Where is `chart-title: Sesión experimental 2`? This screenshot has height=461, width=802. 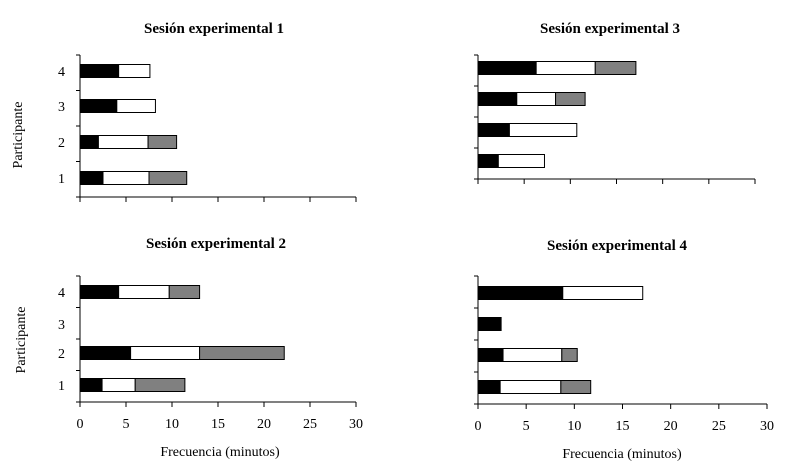
chart-title: Sesión experimental 2 is located at coordinates (216, 244).